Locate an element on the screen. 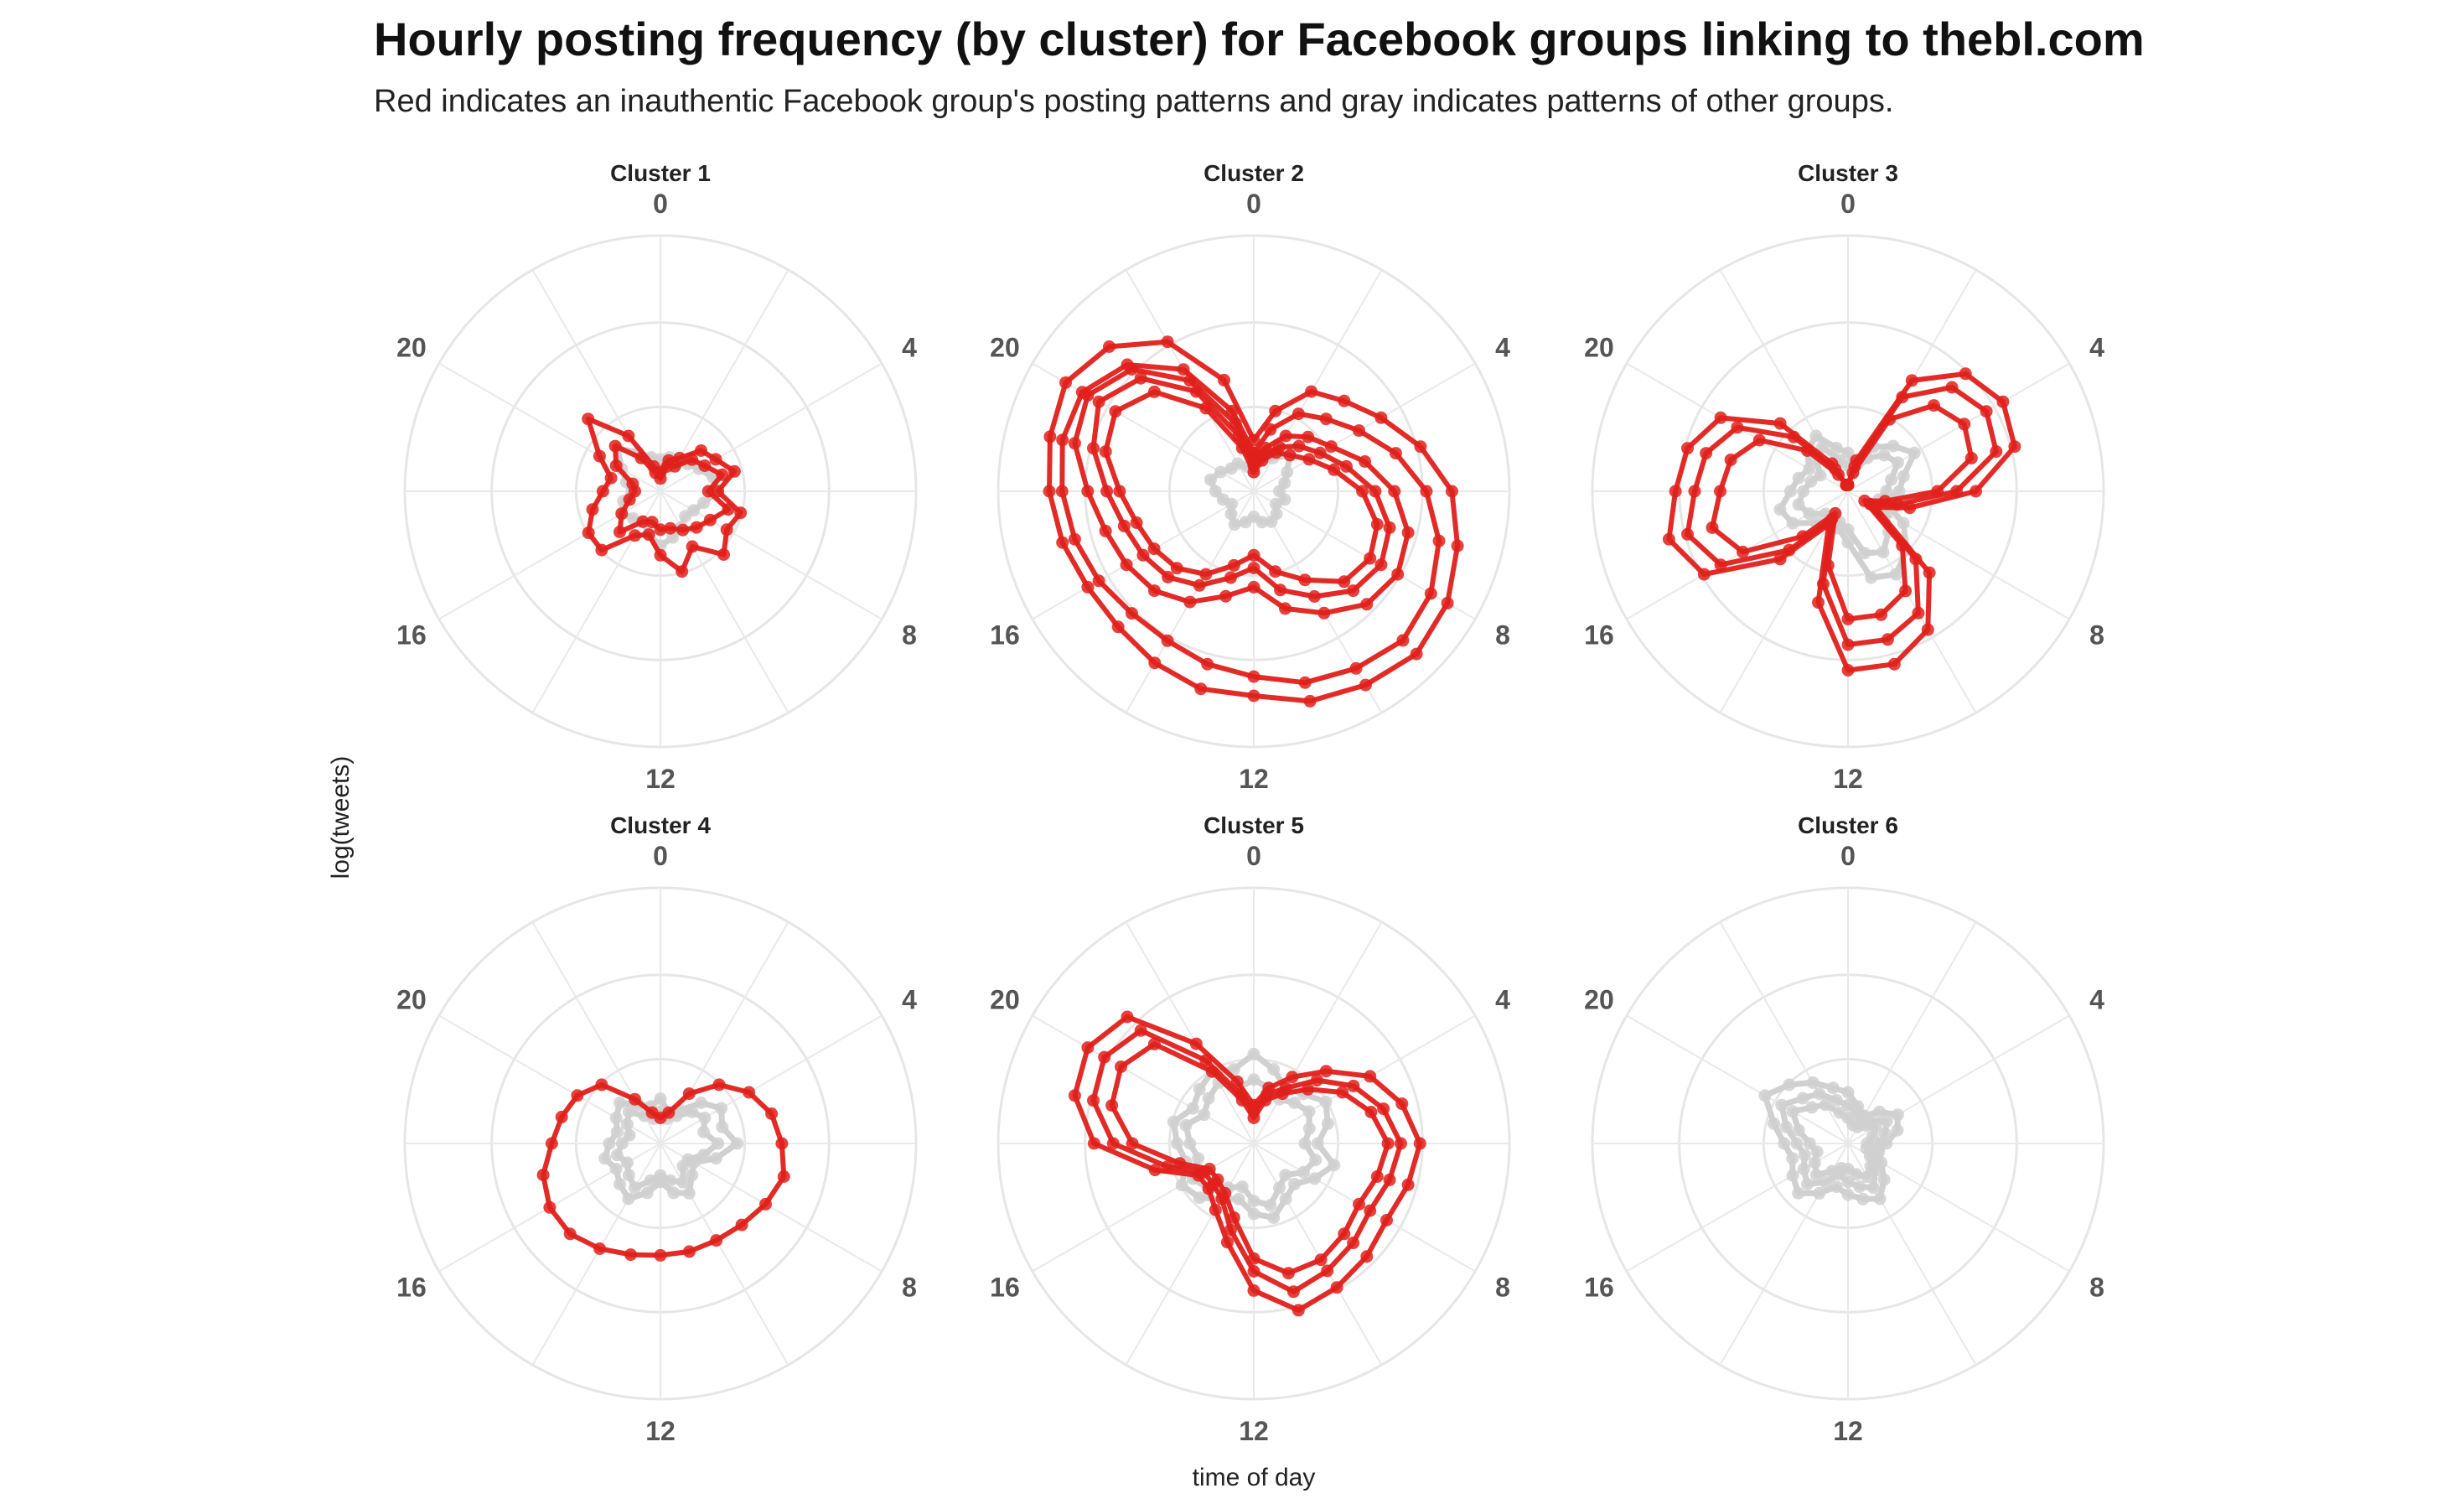  radar-panel: Cluster 2 0 4 8 12 16 20 is located at coordinates (1250, 477).